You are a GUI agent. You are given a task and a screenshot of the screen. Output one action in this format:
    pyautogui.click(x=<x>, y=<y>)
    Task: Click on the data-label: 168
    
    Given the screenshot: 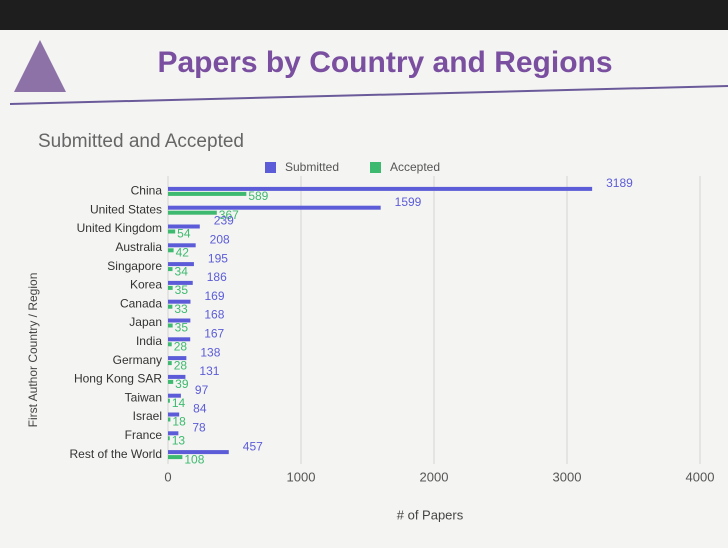 What is the action you would take?
    pyautogui.click(x=214, y=315)
    